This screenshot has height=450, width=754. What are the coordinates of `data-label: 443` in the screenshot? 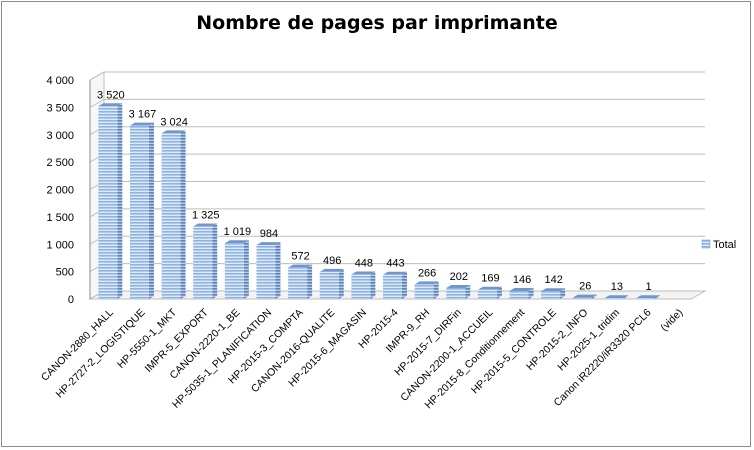 It's located at (395, 264).